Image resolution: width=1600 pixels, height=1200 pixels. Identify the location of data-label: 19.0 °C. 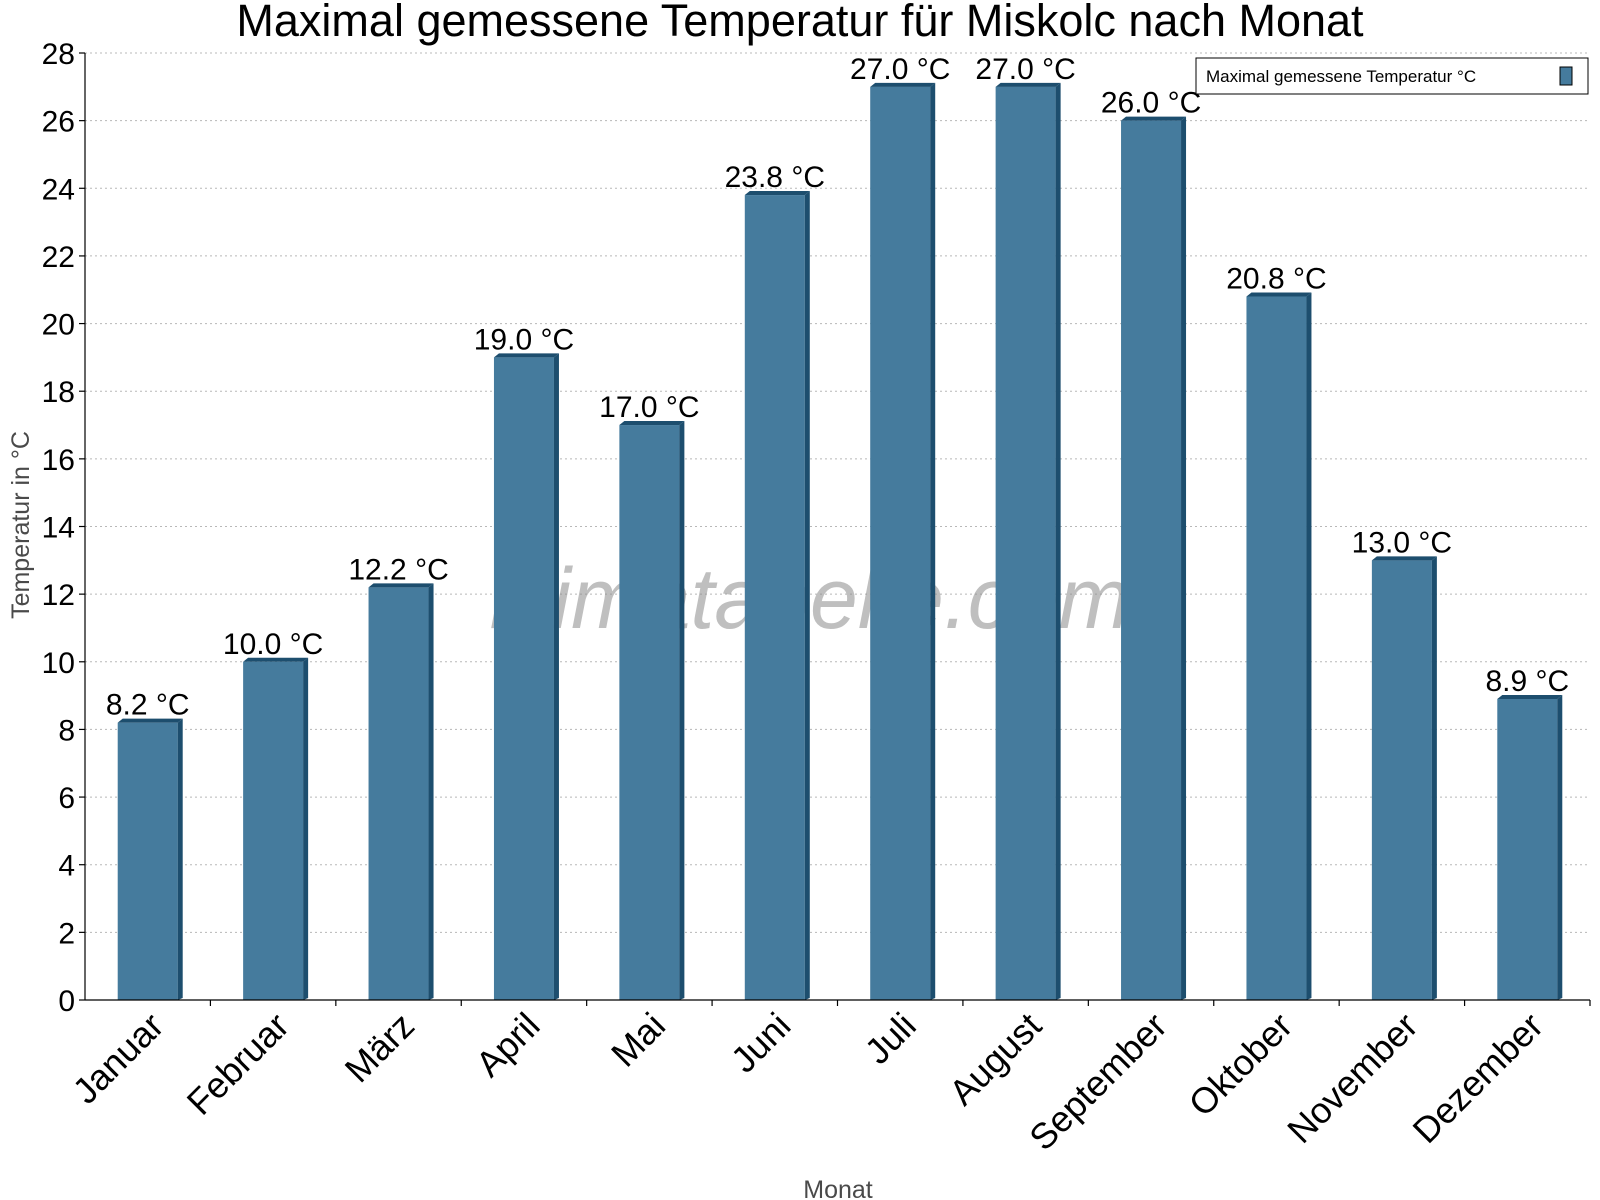
(524, 339).